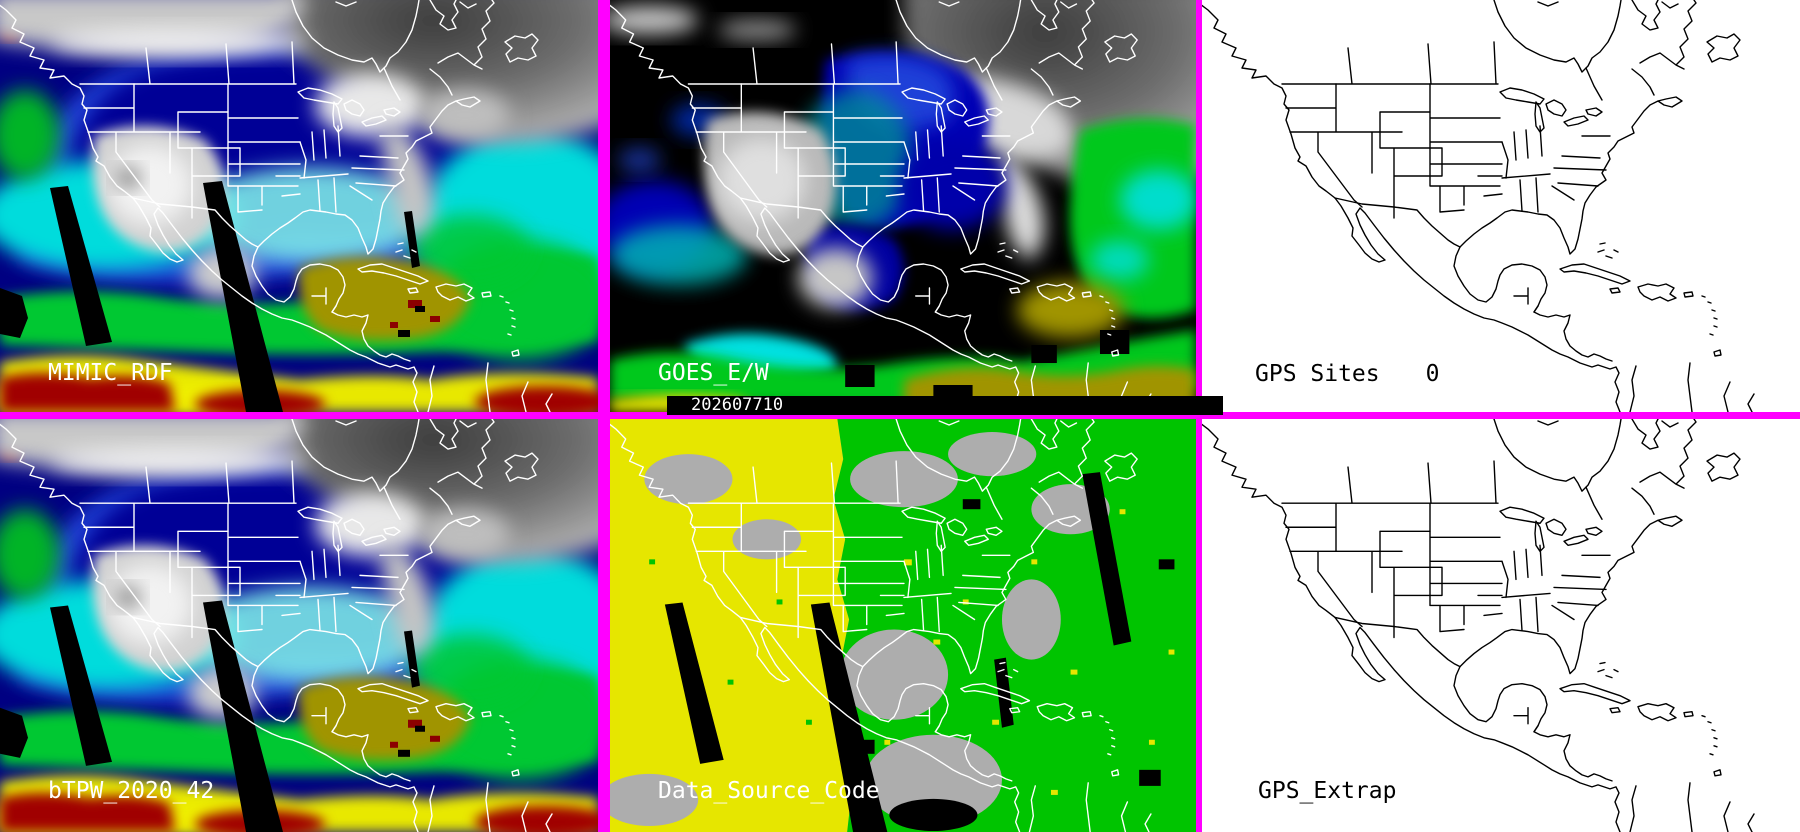  What do you see at coordinates (713, 373) in the screenshot?
I see `goes-ew-label: GOES_E/W` at bounding box center [713, 373].